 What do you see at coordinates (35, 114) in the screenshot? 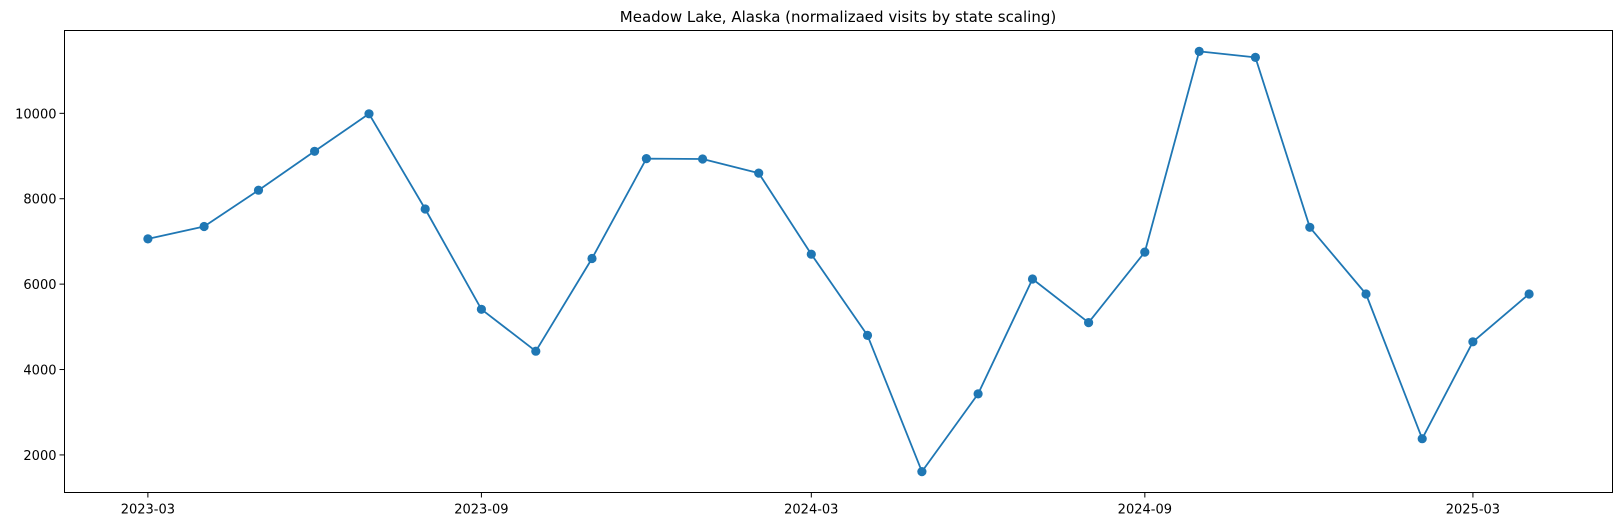
I see `y-tick-label: 10000` at bounding box center [35, 114].